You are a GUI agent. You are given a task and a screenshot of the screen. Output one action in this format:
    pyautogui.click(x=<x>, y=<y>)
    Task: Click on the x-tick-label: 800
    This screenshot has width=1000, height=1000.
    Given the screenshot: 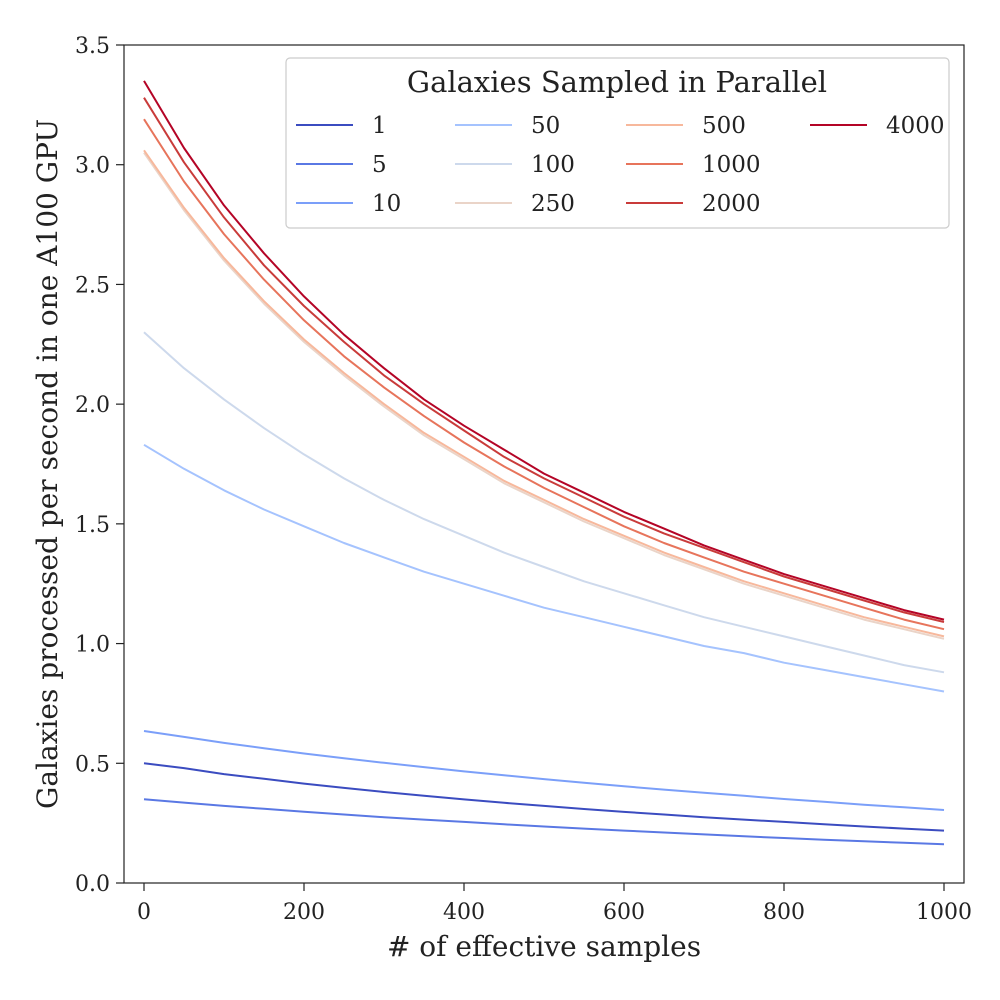 What is the action you would take?
    pyautogui.click(x=784, y=912)
    